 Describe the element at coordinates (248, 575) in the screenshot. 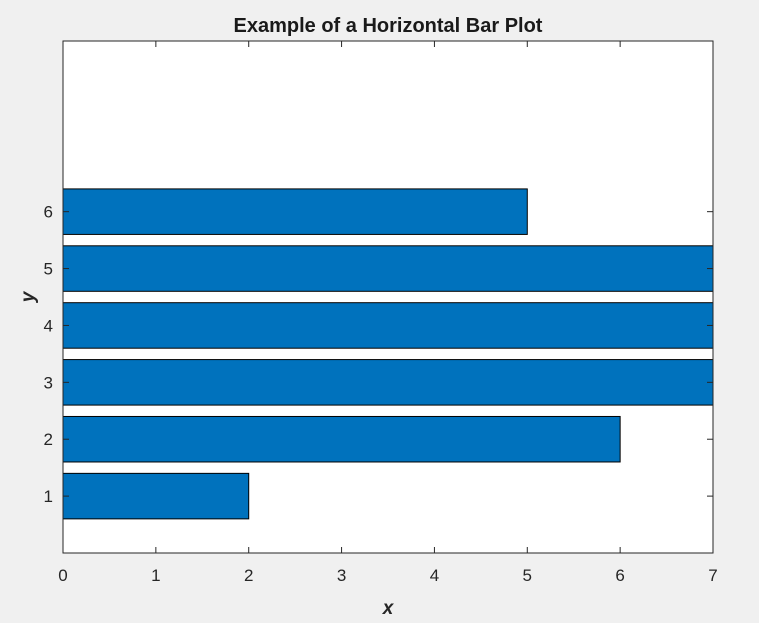

I see `x-tick-label-2: 2` at that location.